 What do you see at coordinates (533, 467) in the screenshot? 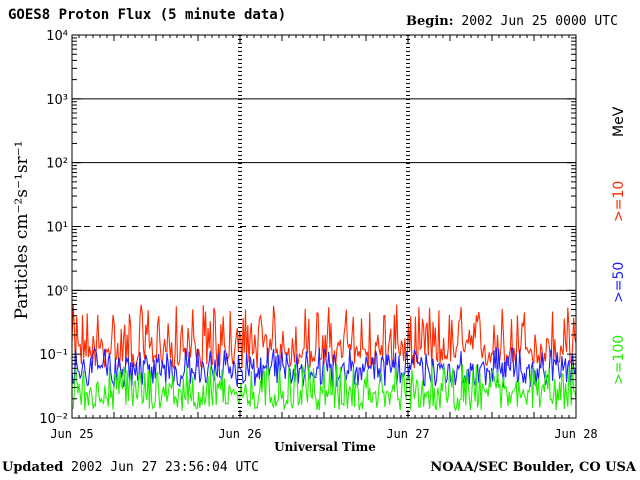
I see `source-credit: NOAA/SEC Boulder, CO USA` at bounding box center [533, 467].